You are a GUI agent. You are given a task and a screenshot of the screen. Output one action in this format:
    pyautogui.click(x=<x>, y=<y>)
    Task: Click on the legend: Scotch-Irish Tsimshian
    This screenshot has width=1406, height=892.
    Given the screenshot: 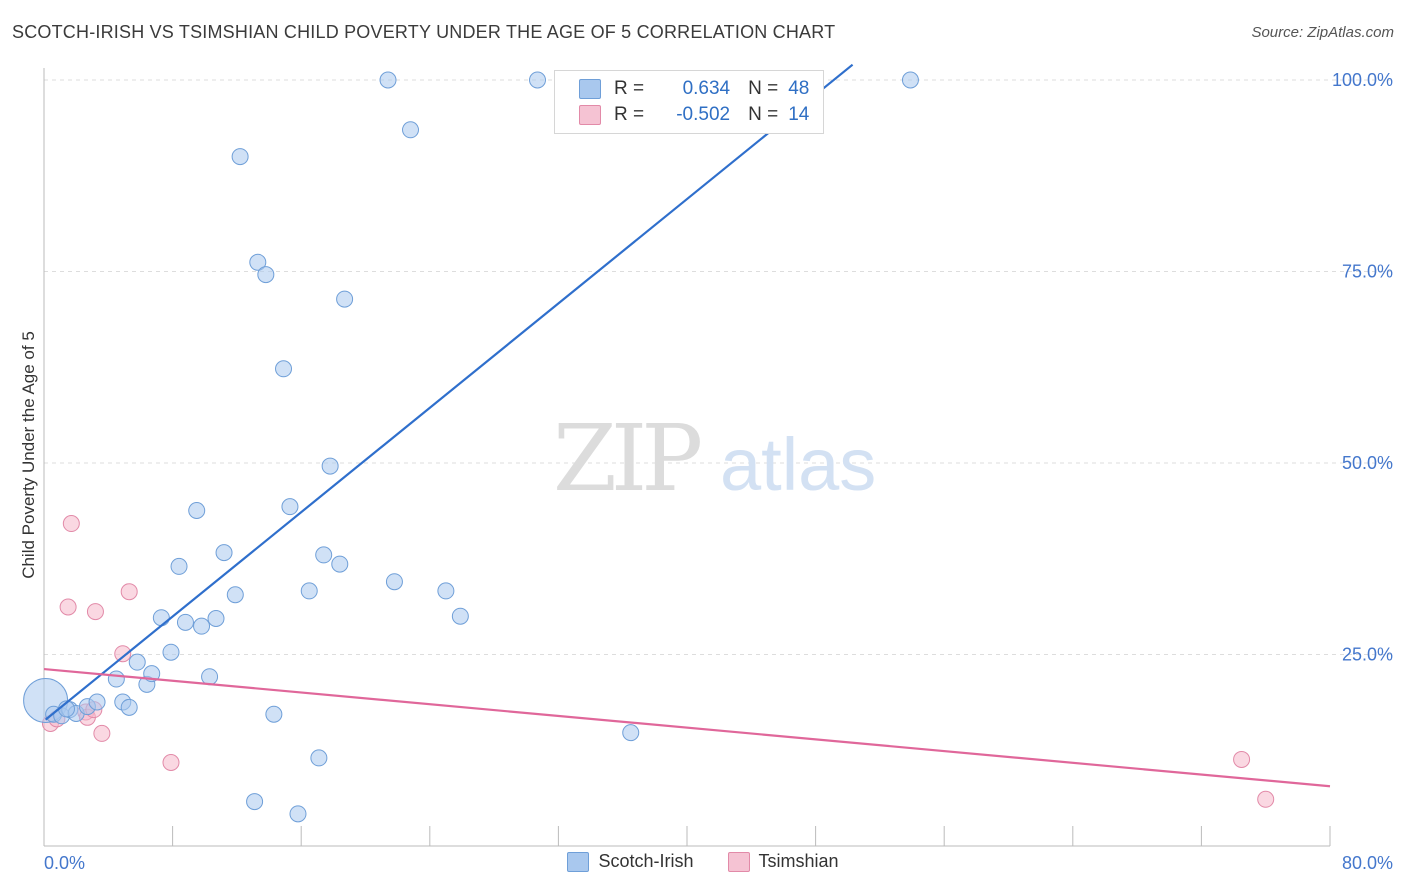 What is the action you would take?
    pyautogui.click(x=703, y=861)
    